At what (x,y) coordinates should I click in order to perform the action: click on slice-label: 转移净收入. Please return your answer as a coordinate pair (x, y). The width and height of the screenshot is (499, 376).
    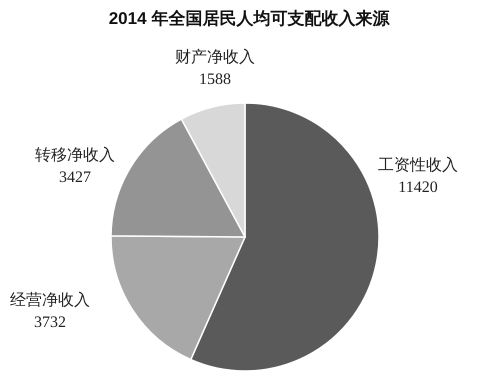
    Looking at the image, I should click on (75, 155).